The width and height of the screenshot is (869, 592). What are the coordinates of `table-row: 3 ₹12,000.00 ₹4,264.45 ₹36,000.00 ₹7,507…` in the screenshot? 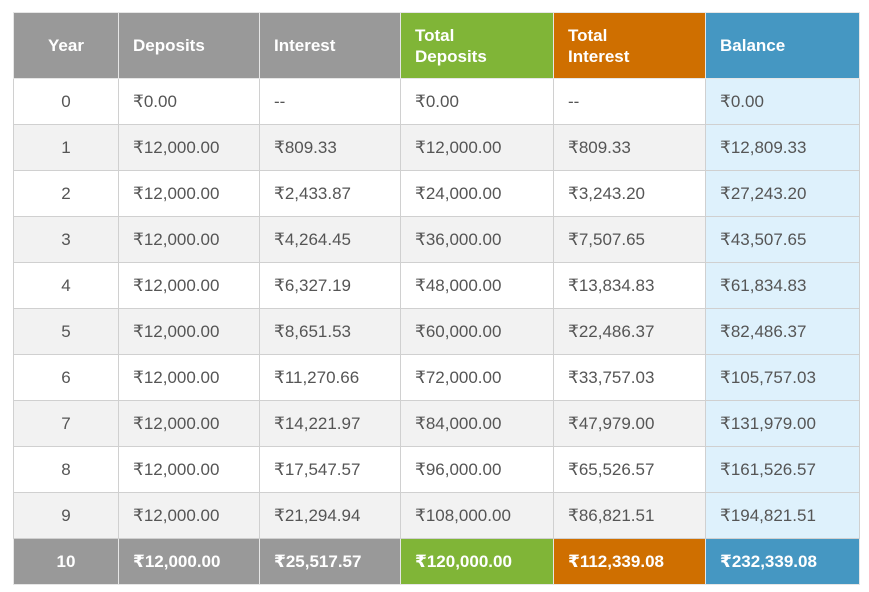 It's located at (436, 239).